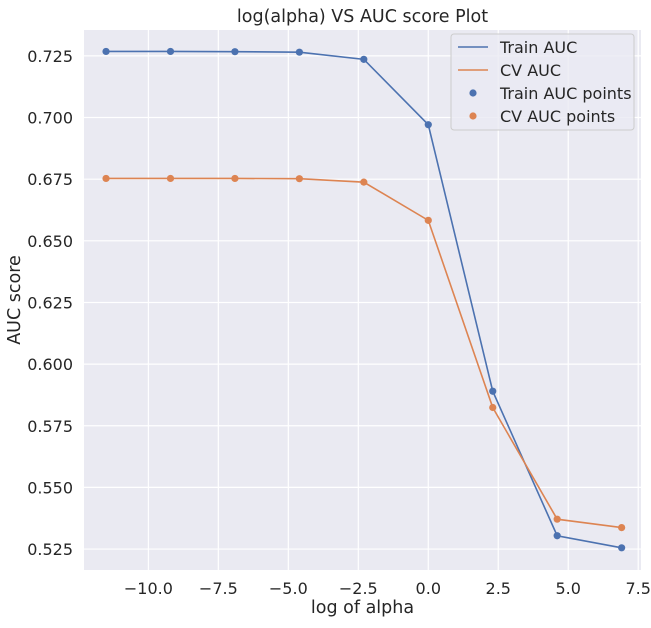 This screenshot has width=651, height=628. I want to click on legend-swatch-cv-auc-points, so click(473, 116).